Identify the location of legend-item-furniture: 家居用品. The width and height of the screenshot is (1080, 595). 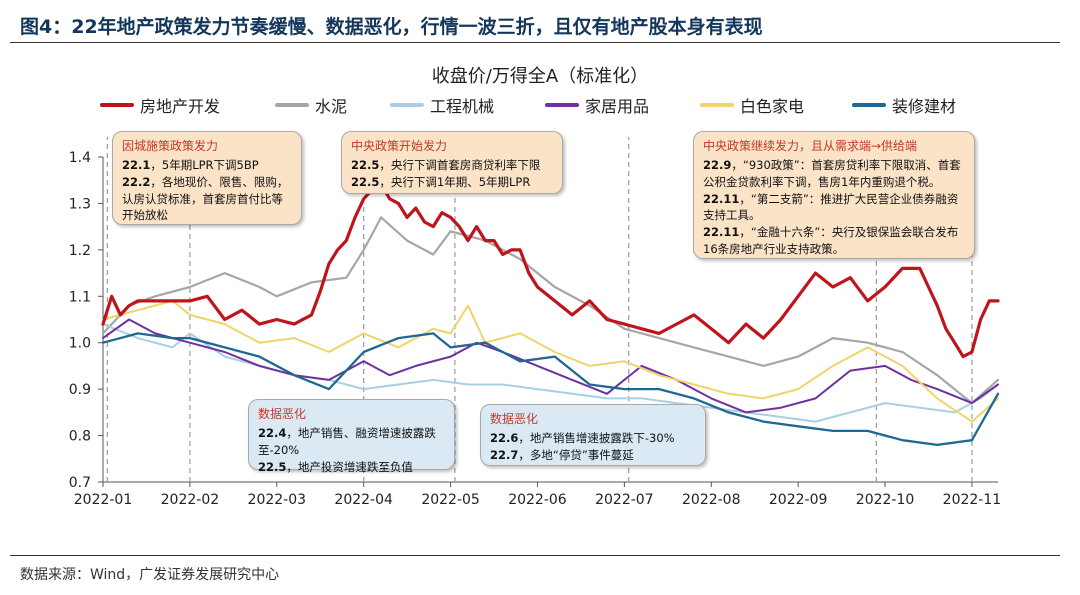
(597, 105).